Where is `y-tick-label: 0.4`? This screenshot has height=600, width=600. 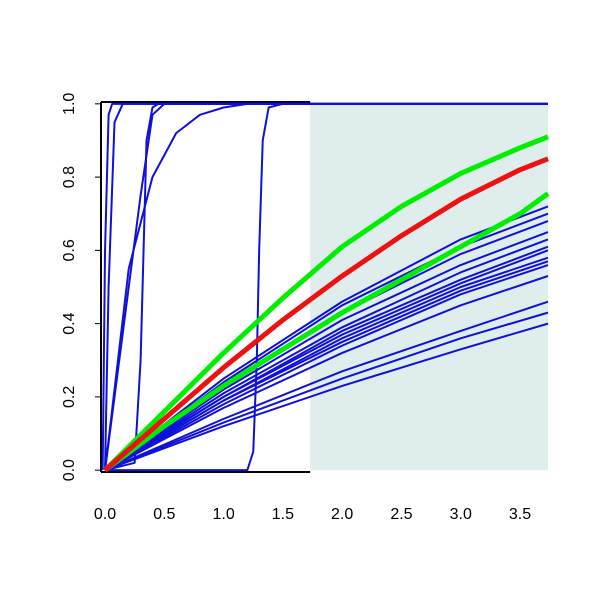 y-tick-label: 0.4 is located at coordinates (69, 323).